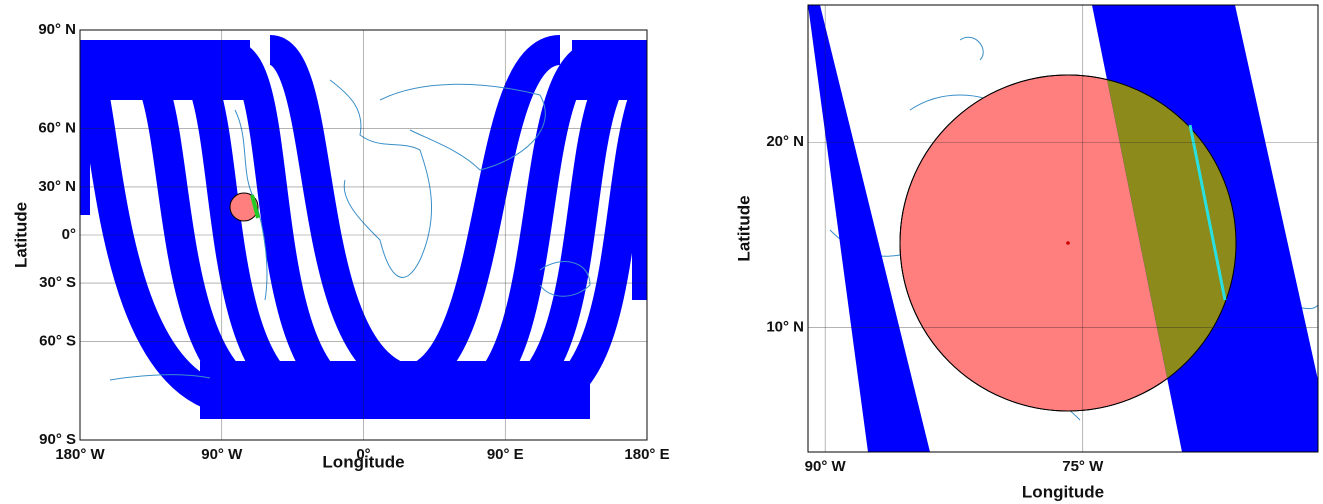  Describe the element at coordinates (57, 340) in the screenshot. I see `y-tick-label: 60° S` at that location.